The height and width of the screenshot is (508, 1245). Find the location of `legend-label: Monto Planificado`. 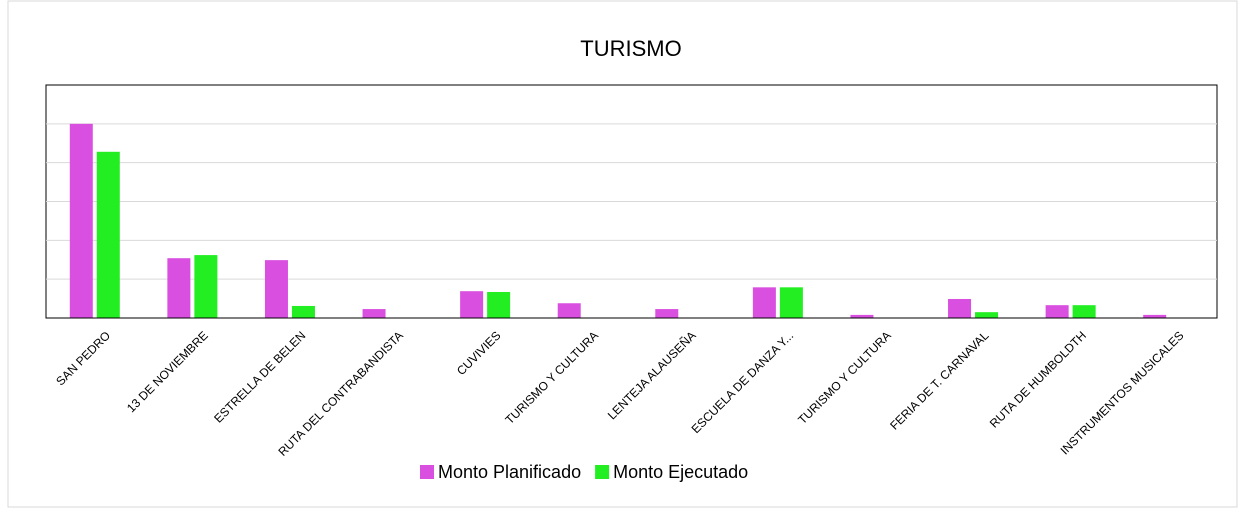

legend-label: Monto Planificado is located at coordinates (509, 472).